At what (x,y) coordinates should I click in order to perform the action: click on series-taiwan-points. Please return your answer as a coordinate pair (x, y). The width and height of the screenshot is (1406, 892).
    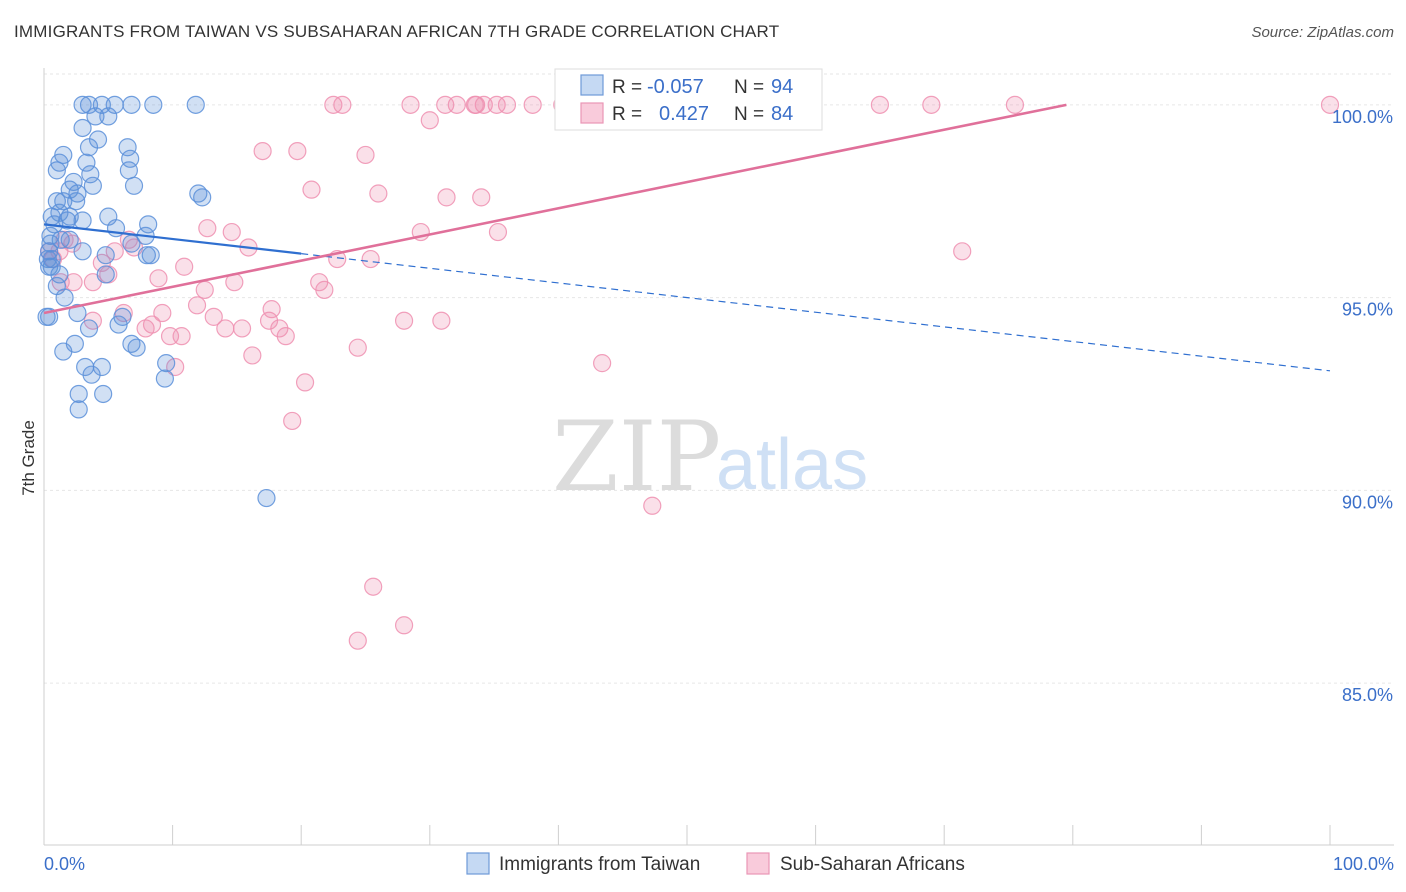
    Looking at the image, I should click on (156, 301).